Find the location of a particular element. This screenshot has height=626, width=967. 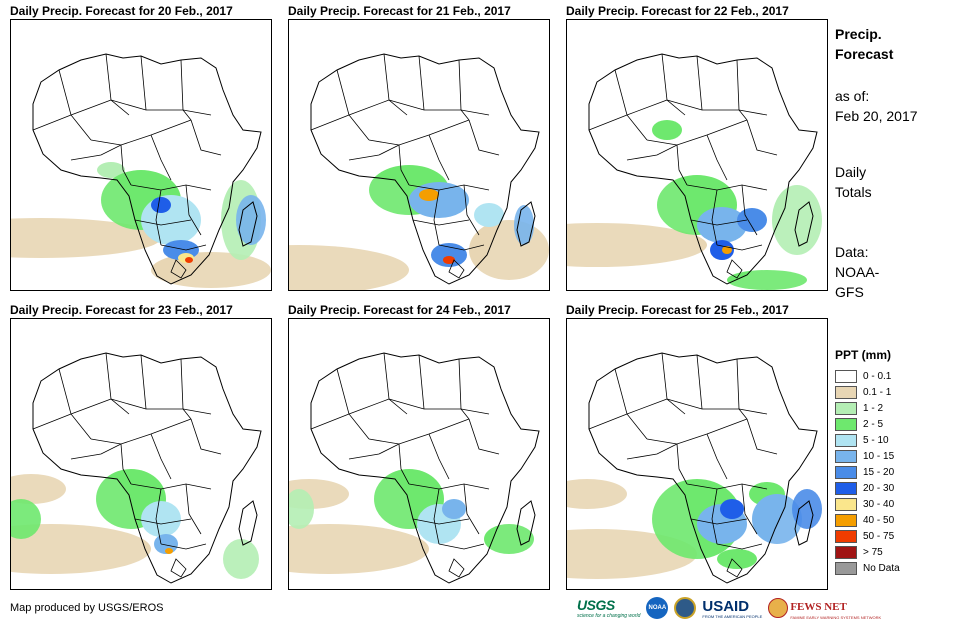

fews-logo-text: FEWS NET is located at coordinates (818, 606).